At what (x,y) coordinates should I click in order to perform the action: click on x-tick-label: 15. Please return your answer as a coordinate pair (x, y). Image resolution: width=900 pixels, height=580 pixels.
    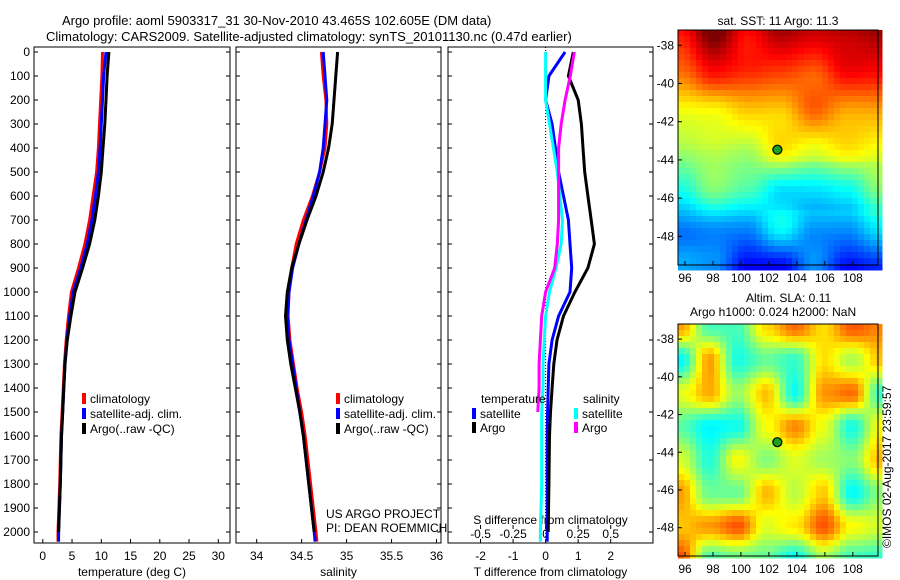
    Looking at the image, I should click on (131, 556).